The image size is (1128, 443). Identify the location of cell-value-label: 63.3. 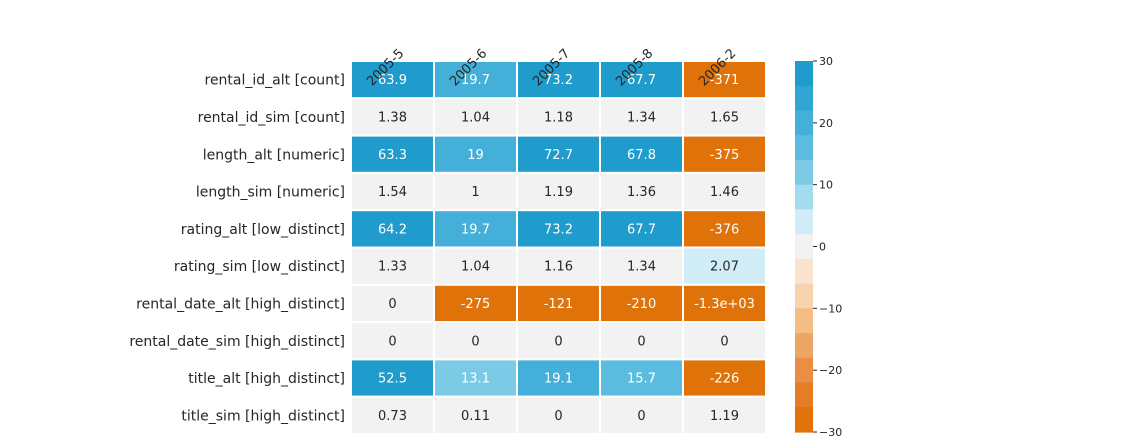
(392, 155).